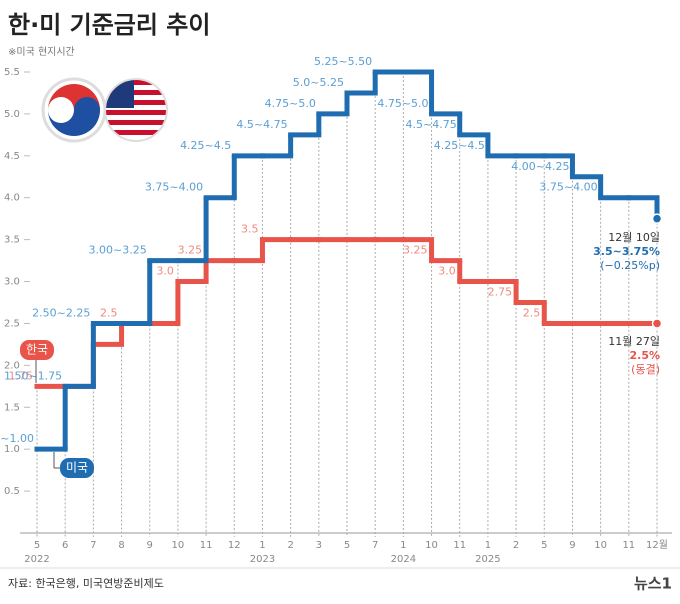  Describe the element at coordinates (121, 545) in the screenshot. I see `x-tick-label: 8` at that location.